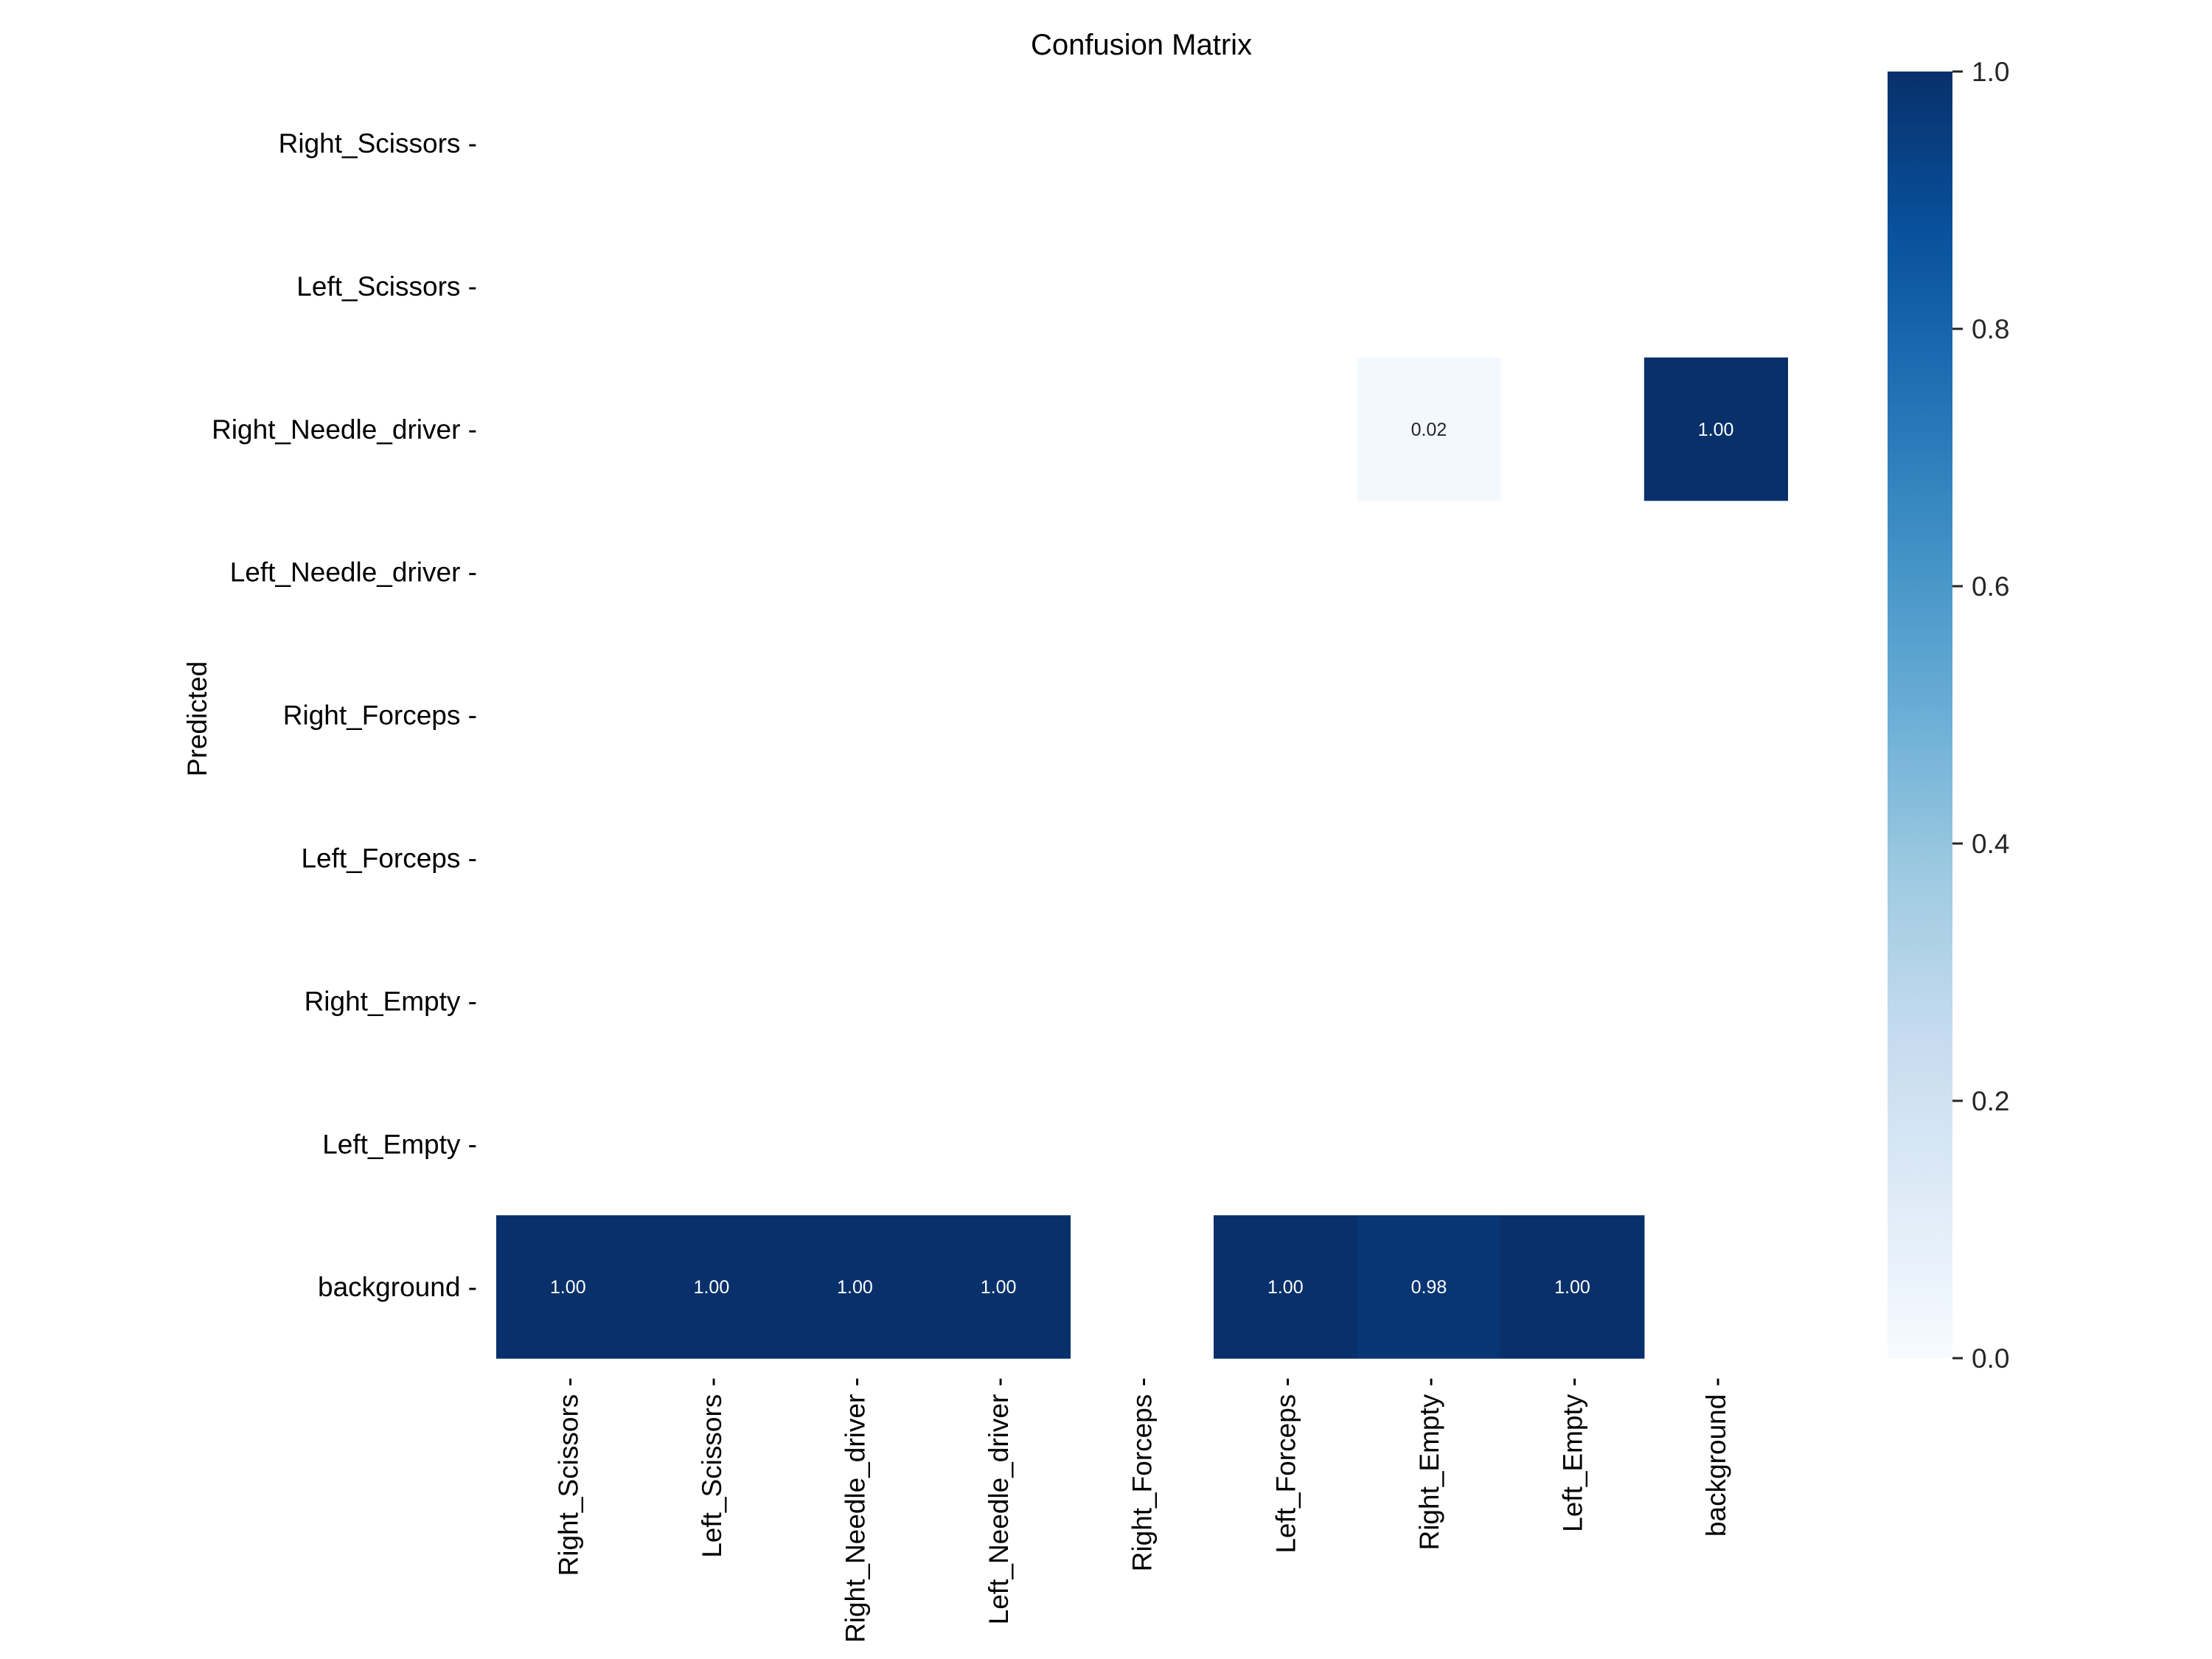  Describe the element at coordinates (1429, 1463) in the screenshot. I see `x-tick-label: Right_Empty -` at that location.